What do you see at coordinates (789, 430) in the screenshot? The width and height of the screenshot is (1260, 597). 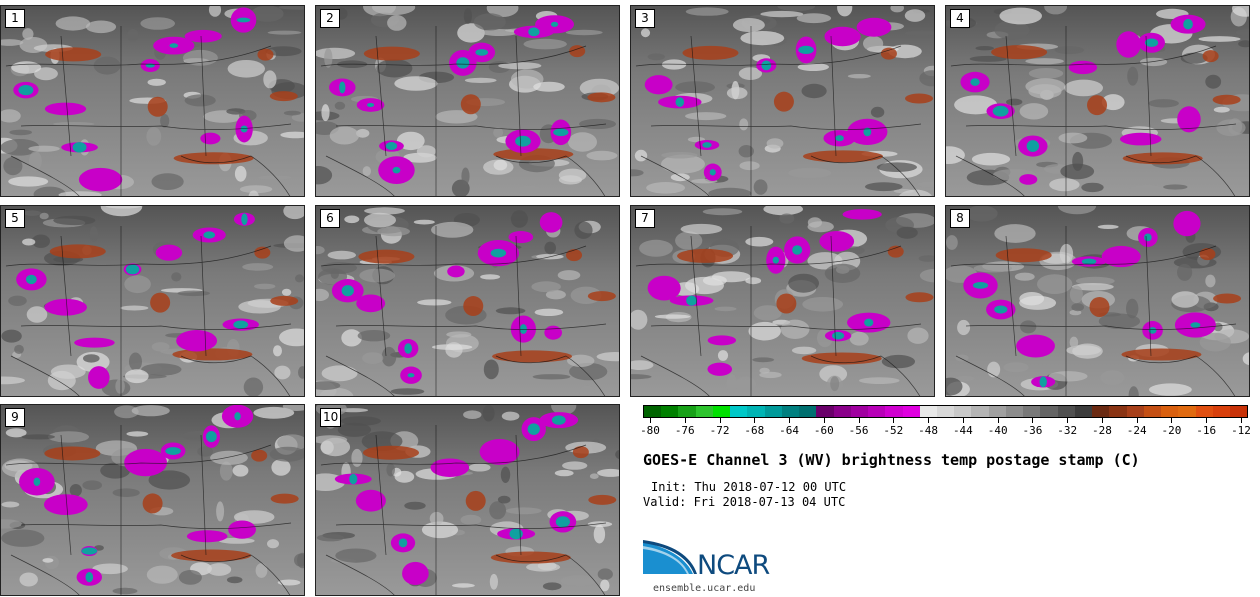 I see `colorbar-tick-label: -64` at bounding box center [789, 430].